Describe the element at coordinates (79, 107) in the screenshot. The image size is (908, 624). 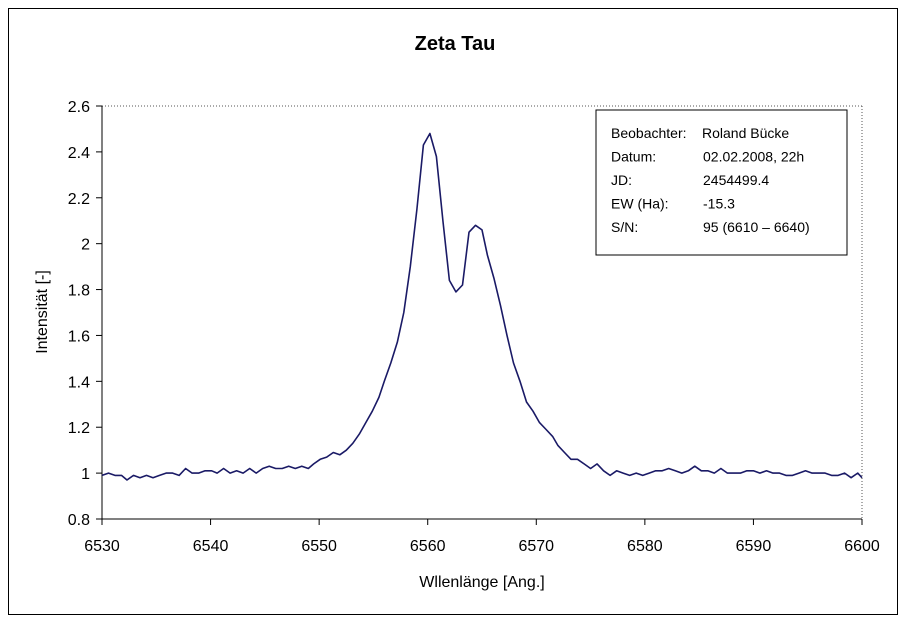
I see `y-tick-label: 2.6` at that location.